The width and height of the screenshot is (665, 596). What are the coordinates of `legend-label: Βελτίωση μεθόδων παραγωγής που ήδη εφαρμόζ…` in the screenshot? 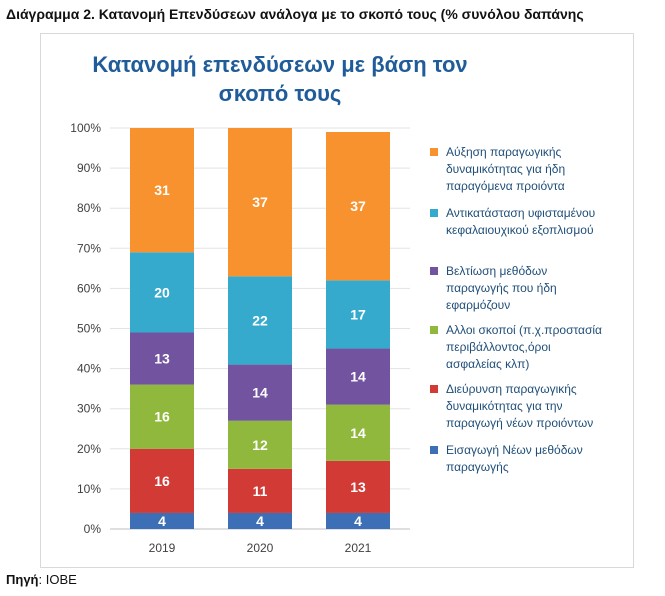 It's located at (501, 288).